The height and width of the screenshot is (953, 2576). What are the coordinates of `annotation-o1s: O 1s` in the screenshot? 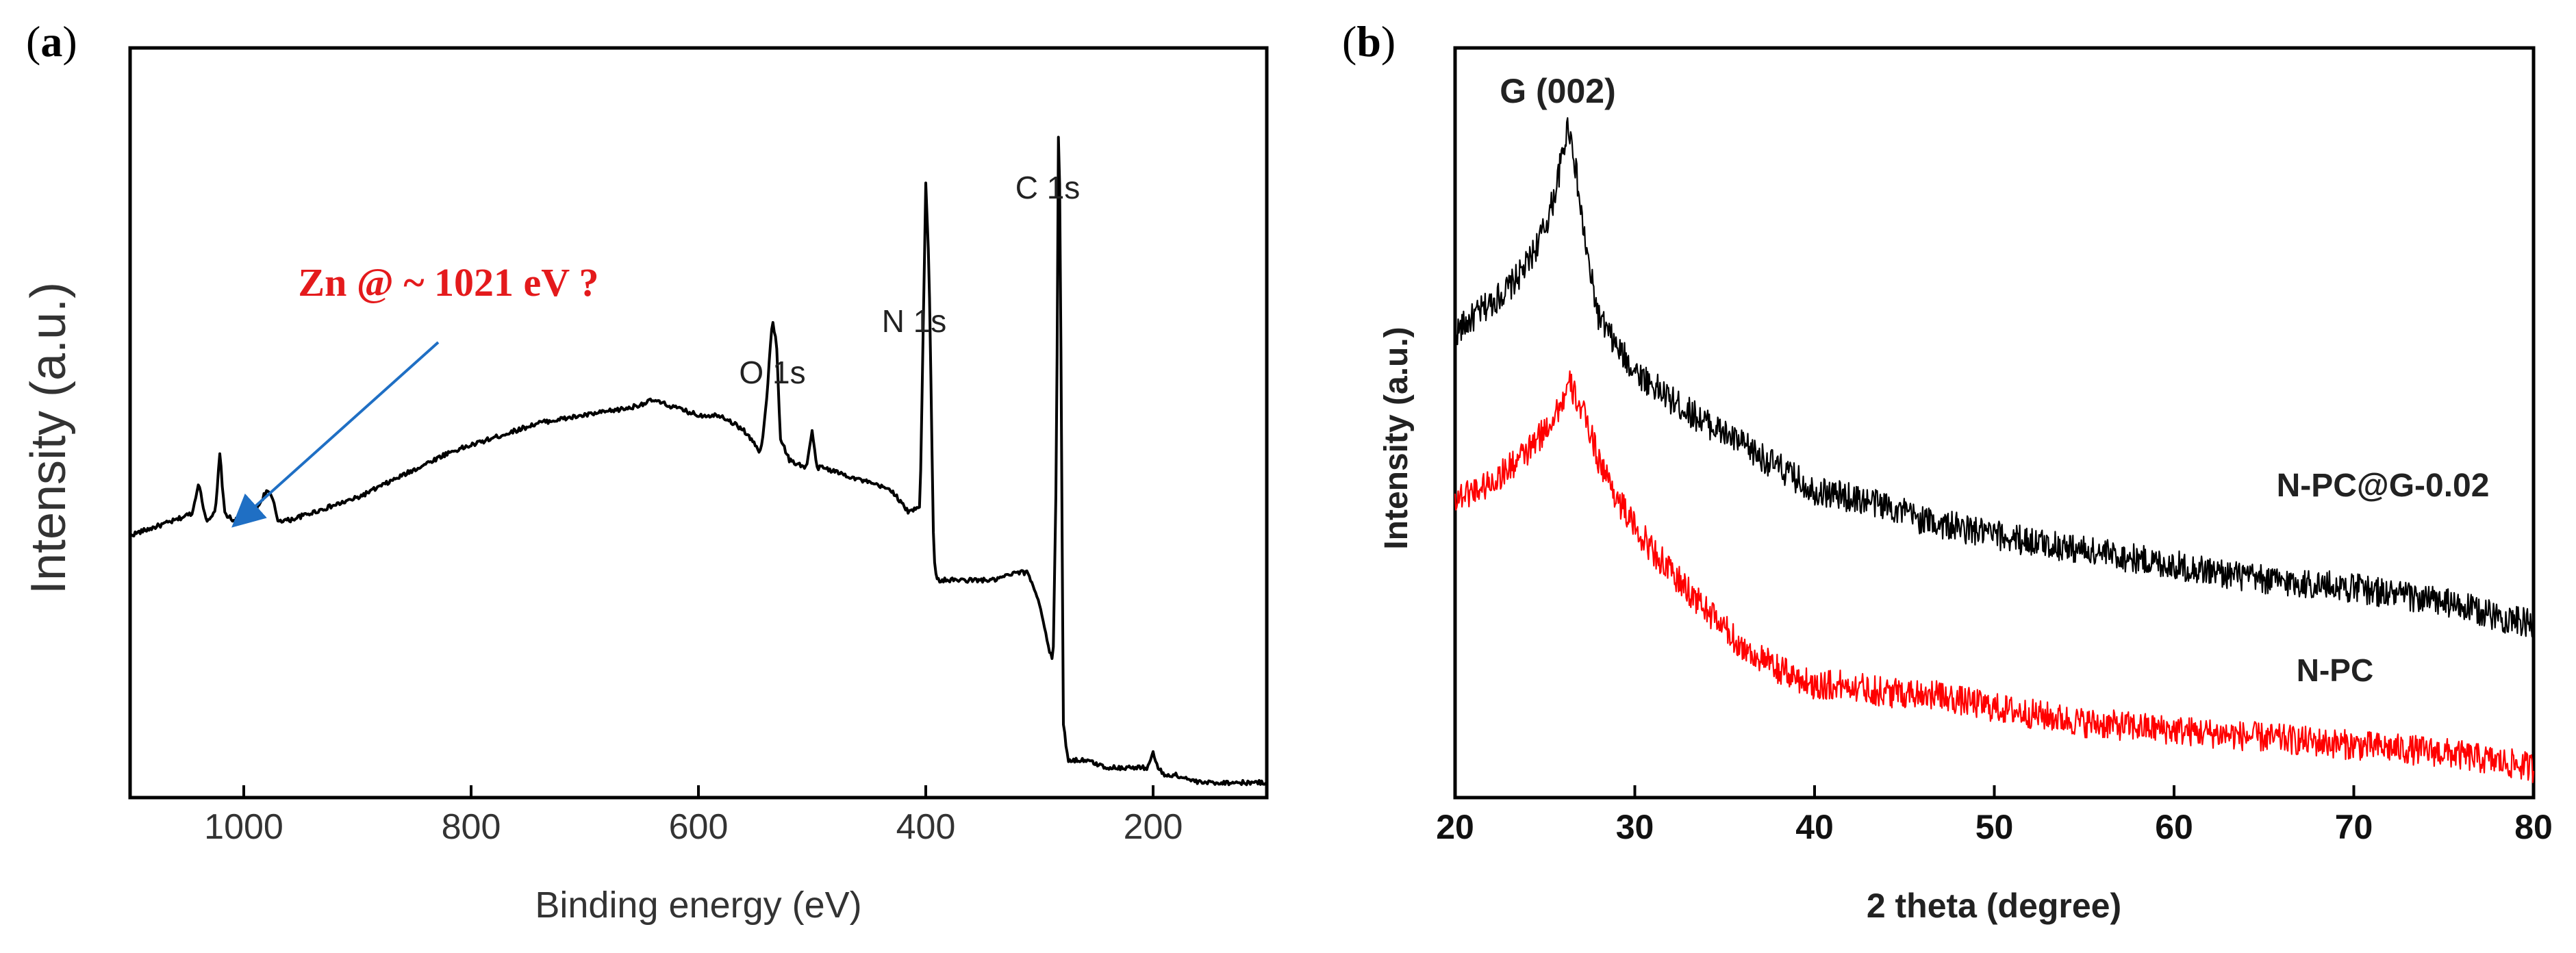 It's located at (772, 372).